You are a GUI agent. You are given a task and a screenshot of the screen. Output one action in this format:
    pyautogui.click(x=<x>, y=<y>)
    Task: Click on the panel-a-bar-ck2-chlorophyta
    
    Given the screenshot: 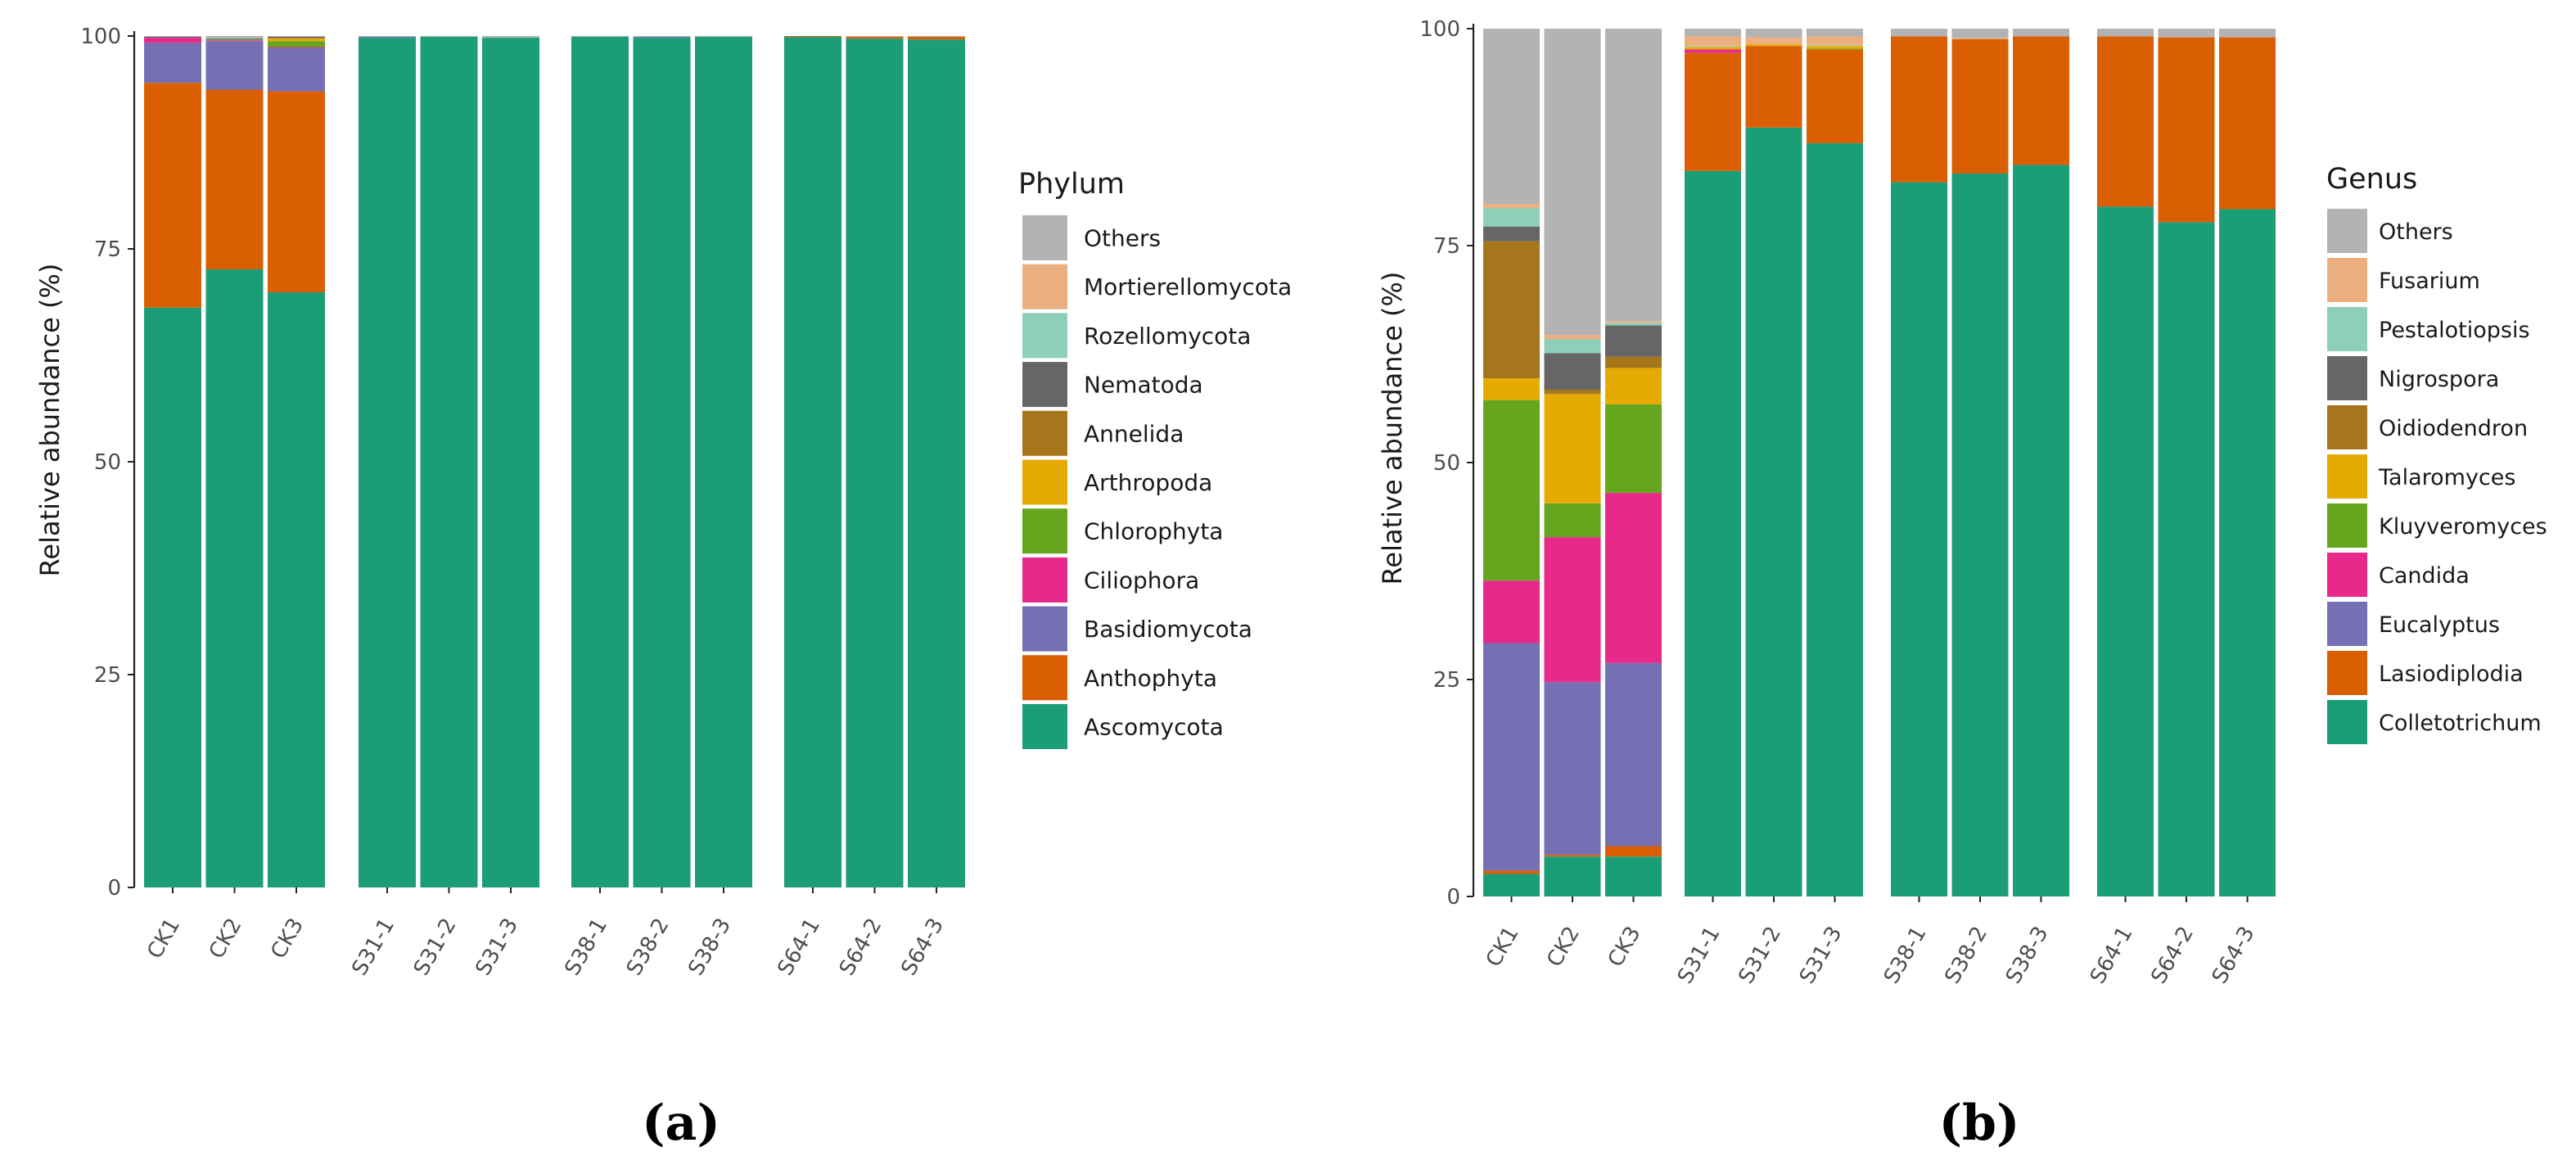 What is the action you would take?
    pyautogui.click(x=234, y=40)
    